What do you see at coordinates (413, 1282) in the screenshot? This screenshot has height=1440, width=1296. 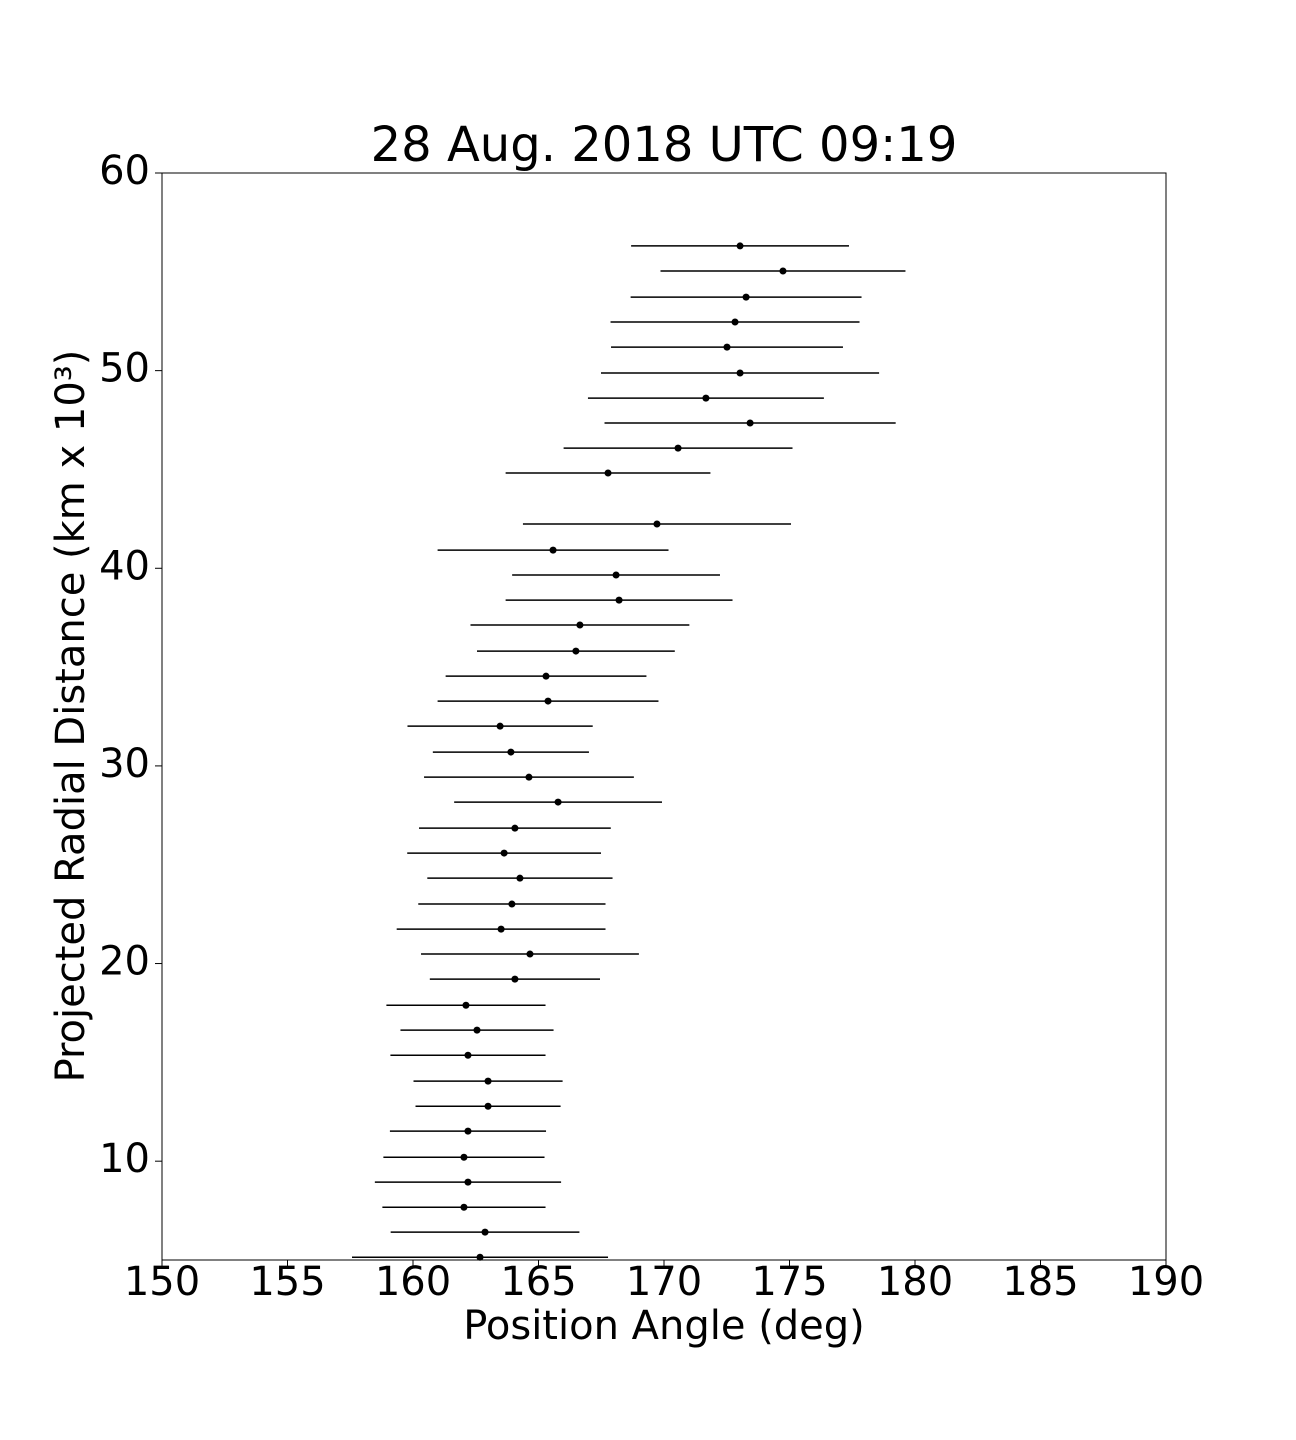 I see `x-tick-label: 160` at bounding box center [413, 1282].